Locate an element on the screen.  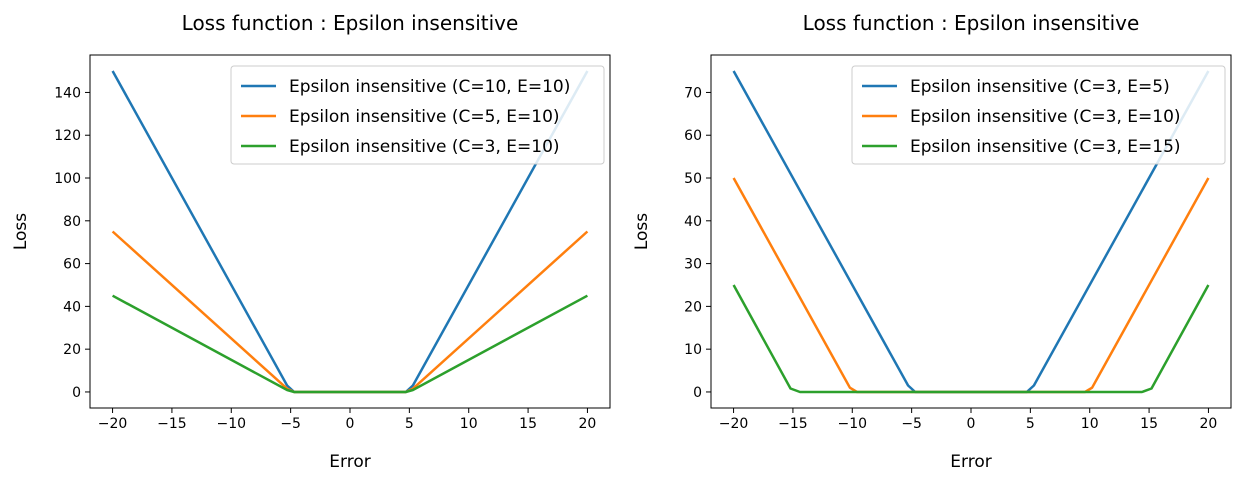
chart-0-ytick-label-2: 40 is located at coordinates (72, 307).